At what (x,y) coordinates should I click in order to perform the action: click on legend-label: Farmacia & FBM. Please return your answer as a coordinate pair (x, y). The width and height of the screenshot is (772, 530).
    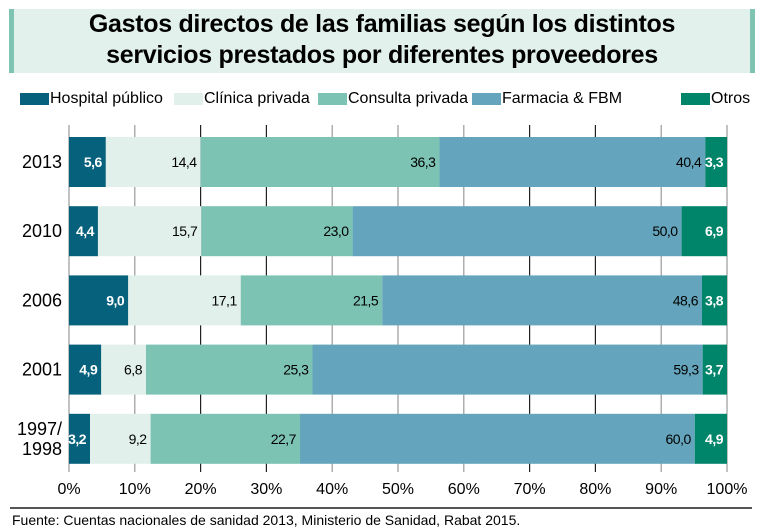
    Looking at the image, I should click on (562, 98).